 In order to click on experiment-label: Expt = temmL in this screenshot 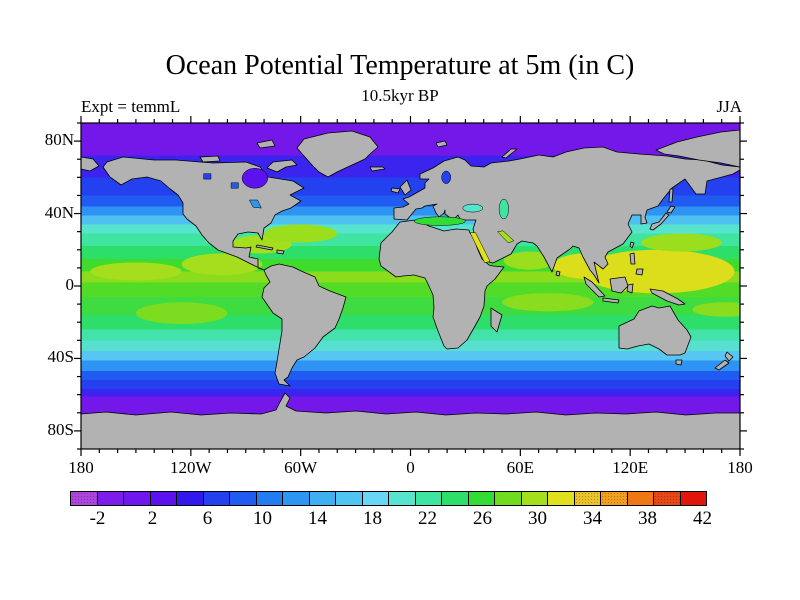, I will do `click(131, 106)`.